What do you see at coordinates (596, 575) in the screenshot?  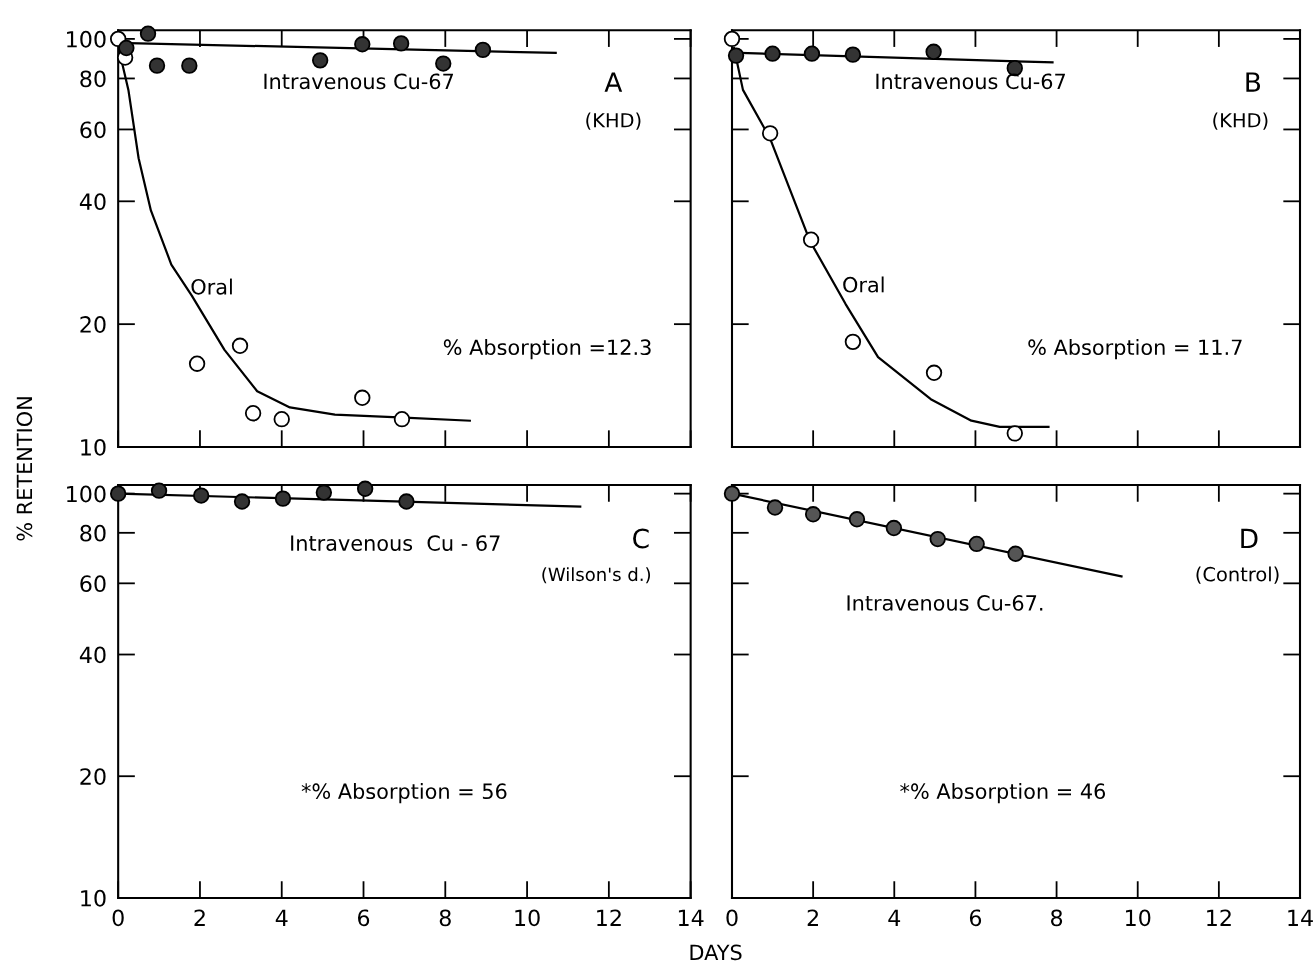 I see `annotation: (Wilson's d.)` at bounding box center [596, 575].